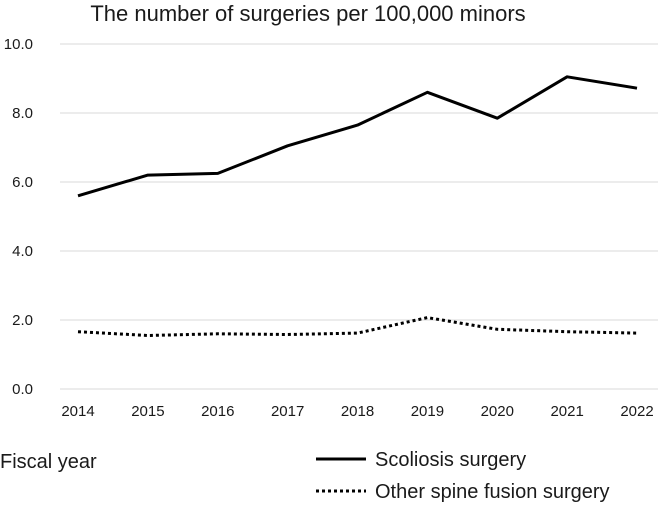 The image size is (670, 526). What do you see at coordinates (566, 411) in the screenshot?
I see `x-tick-label: 2021` at bounding box center [566, 411].